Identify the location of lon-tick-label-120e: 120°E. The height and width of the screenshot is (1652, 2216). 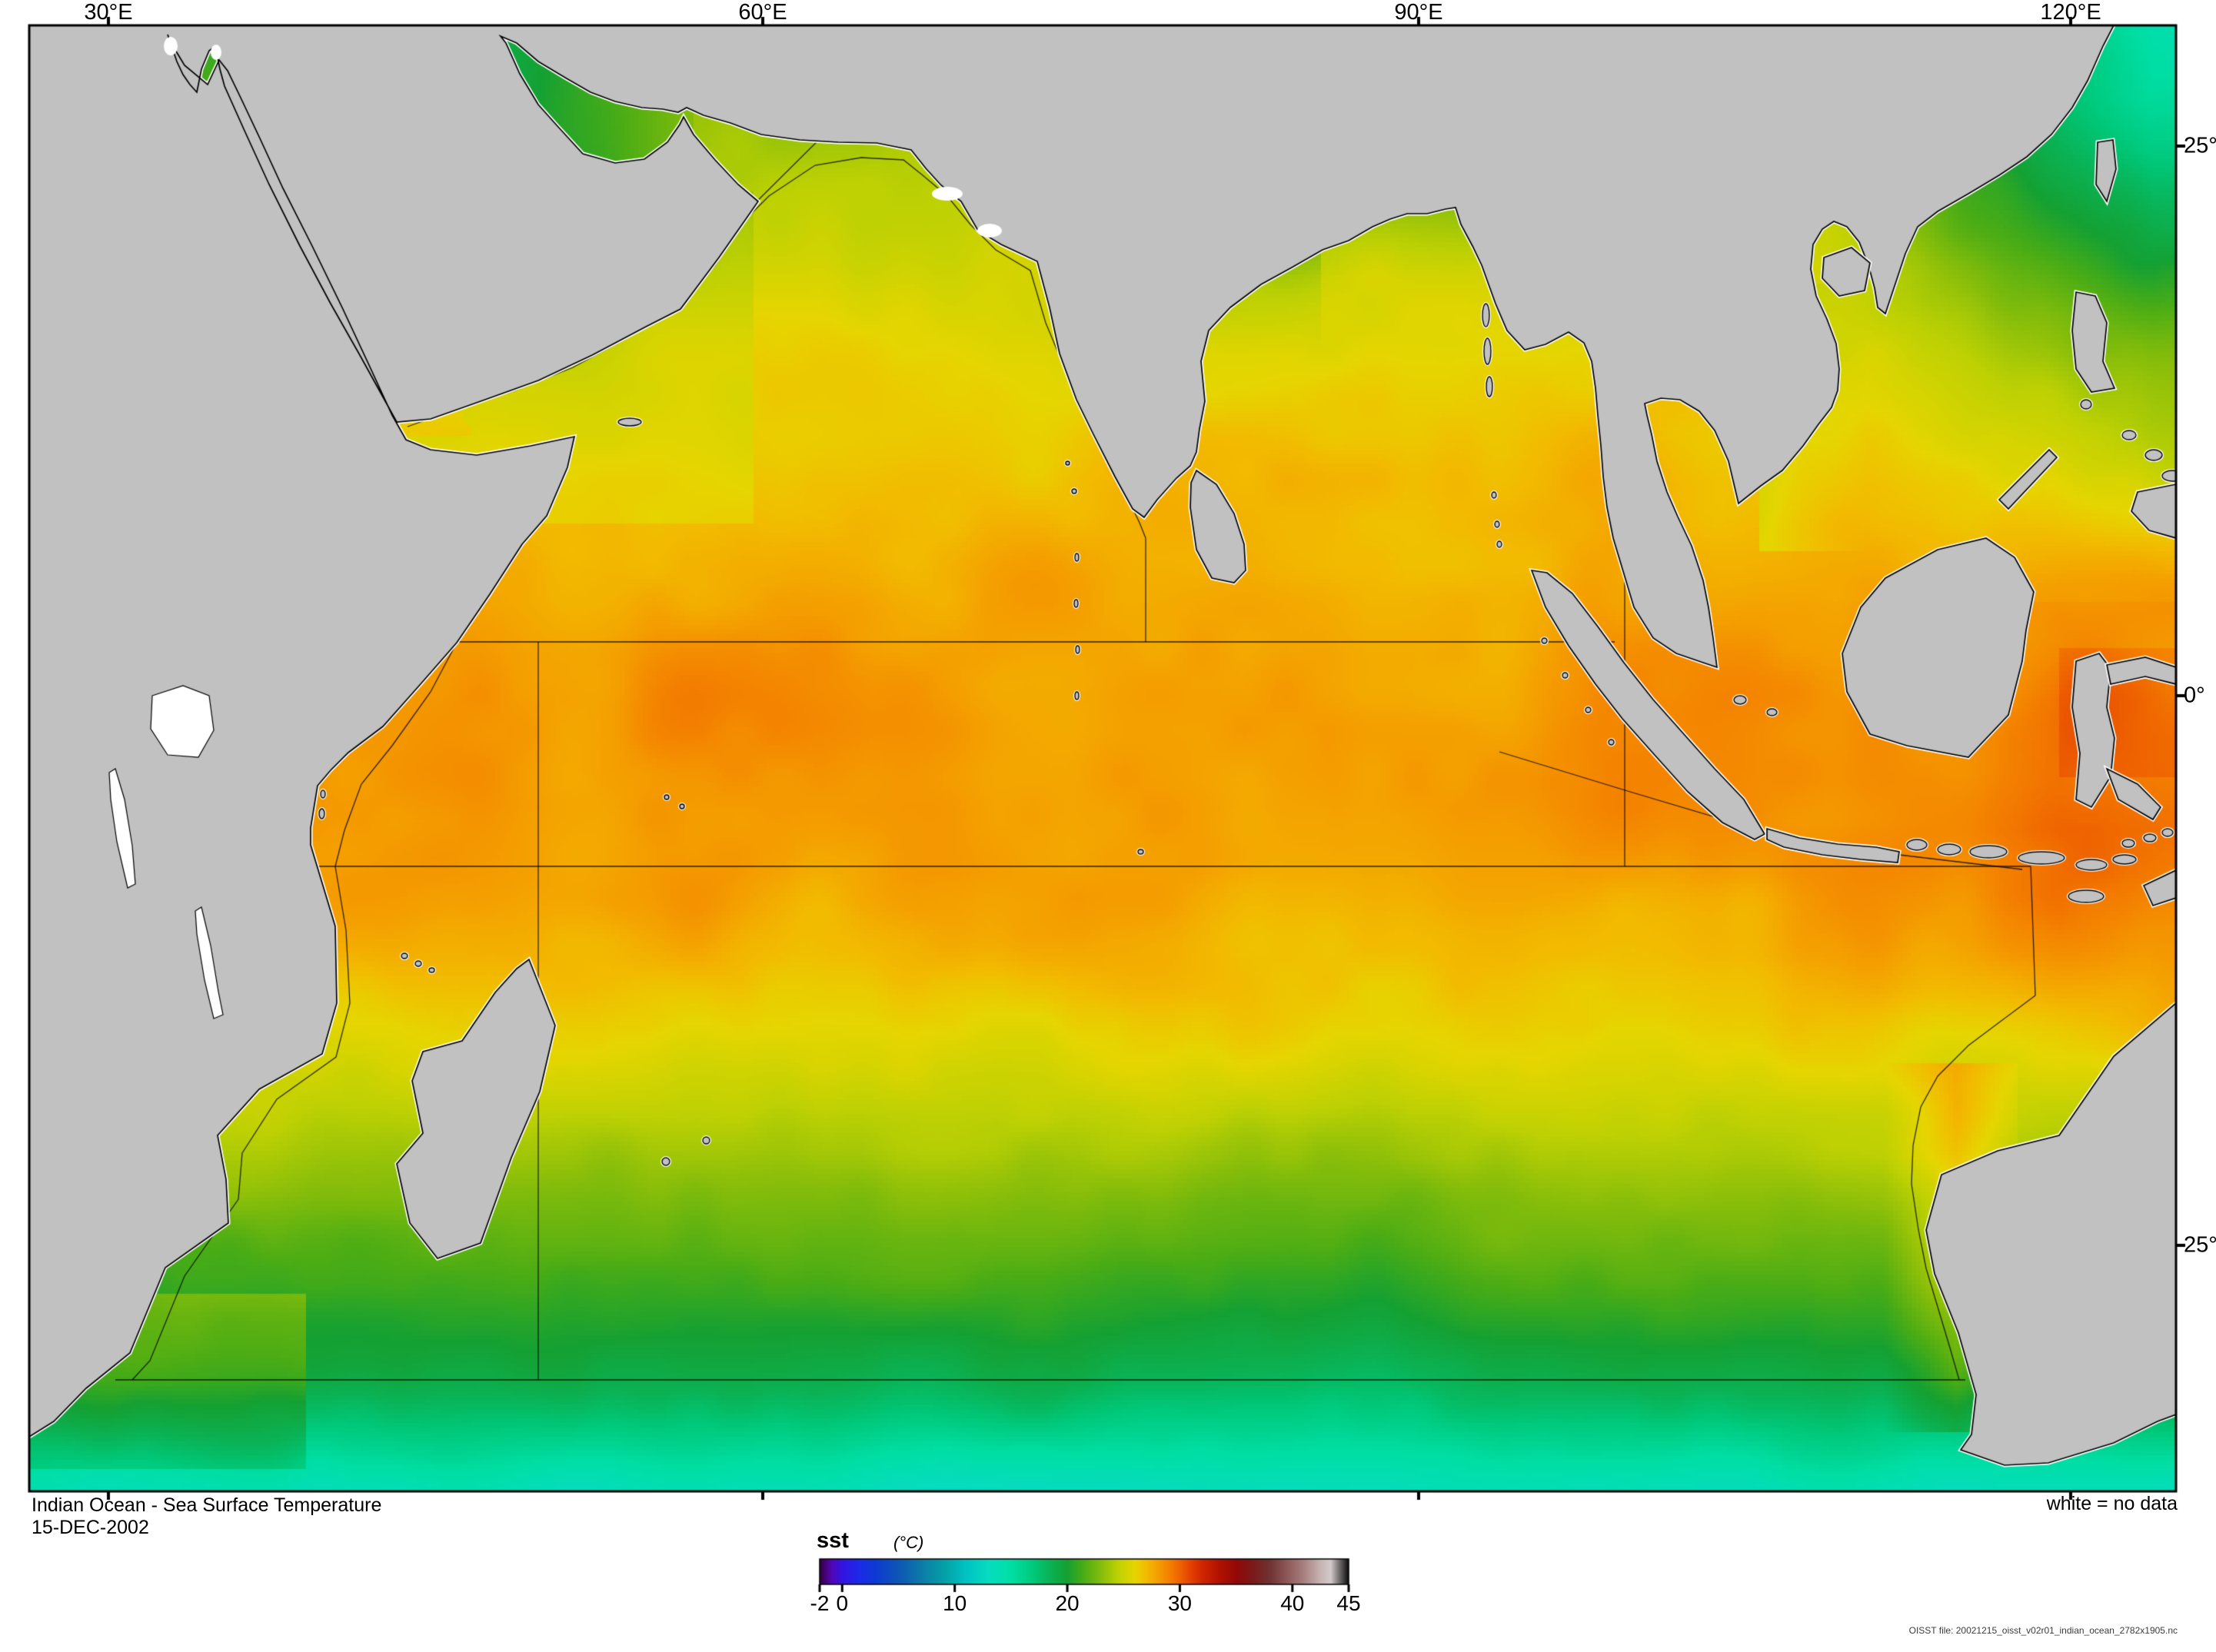
(2070, 12).